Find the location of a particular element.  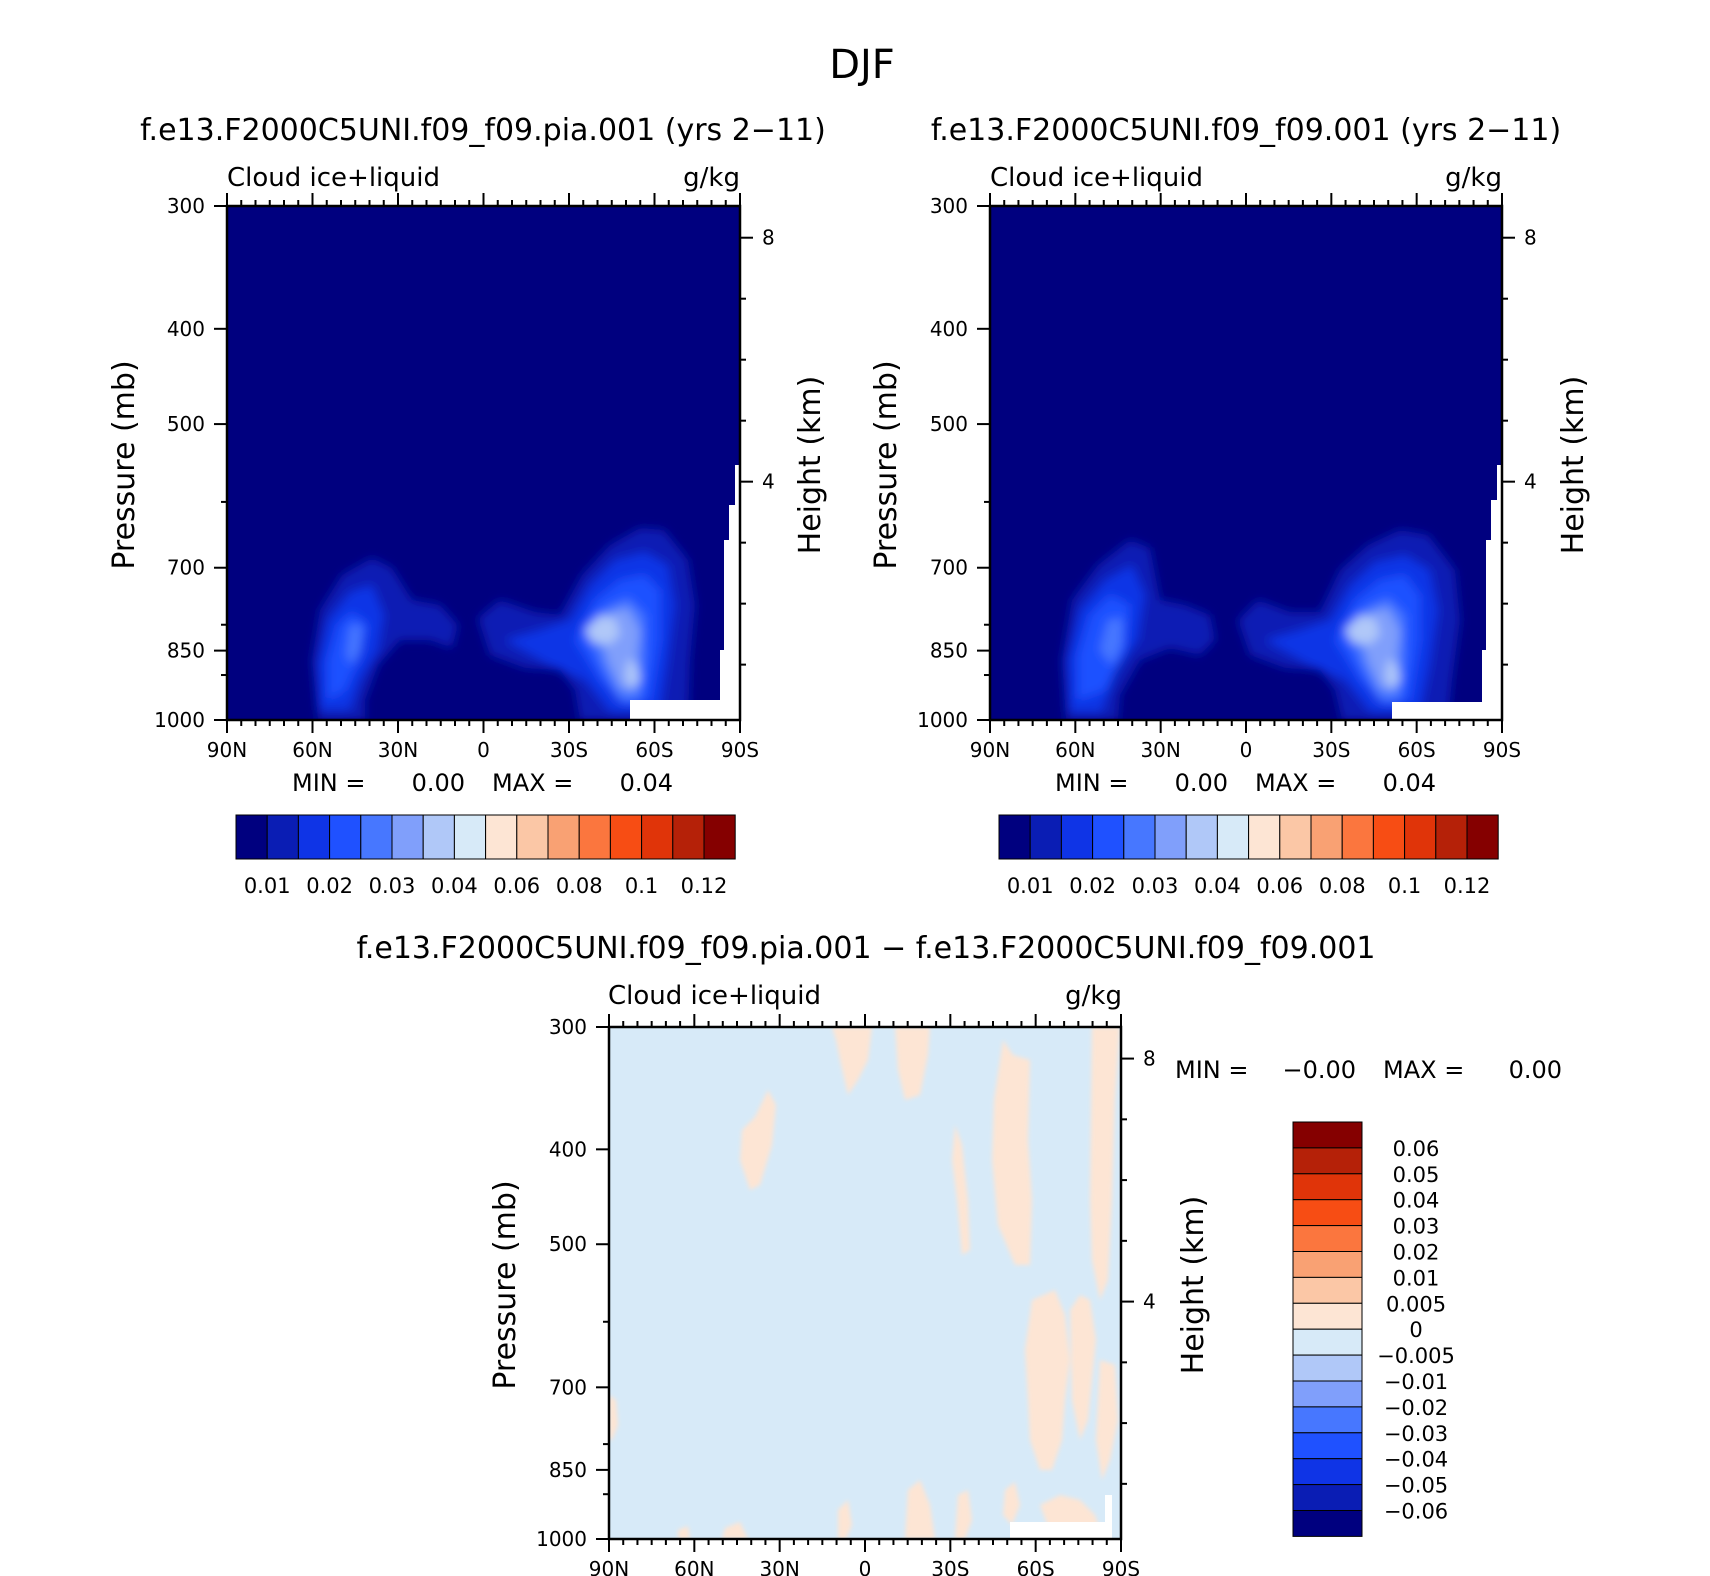

left-y-tick-label: 850 is located at coordinates (186, 651).